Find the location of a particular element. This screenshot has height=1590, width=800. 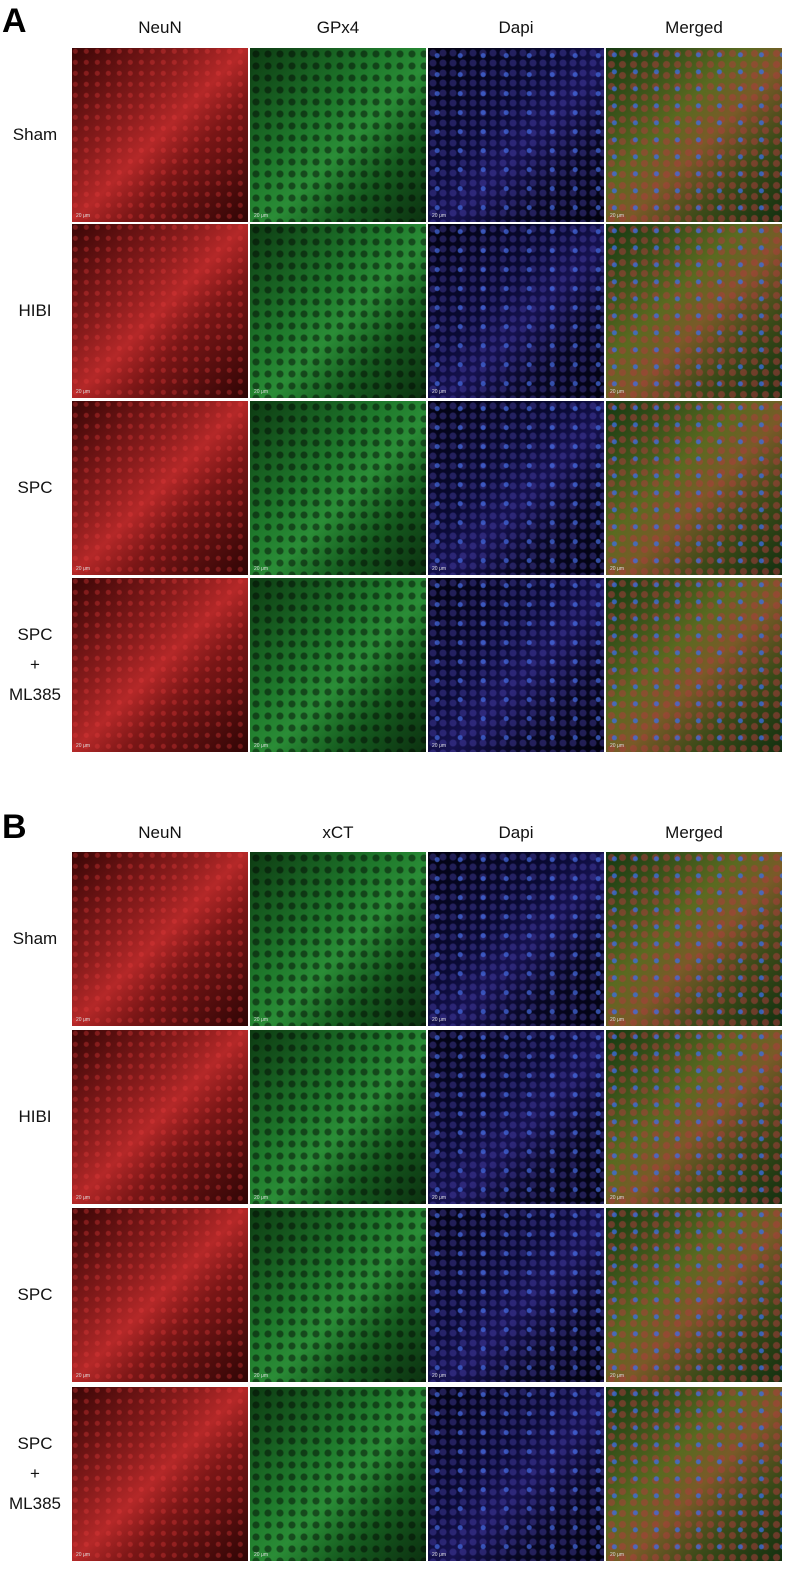

panel-letter: A is located at coordinates (14, 21).